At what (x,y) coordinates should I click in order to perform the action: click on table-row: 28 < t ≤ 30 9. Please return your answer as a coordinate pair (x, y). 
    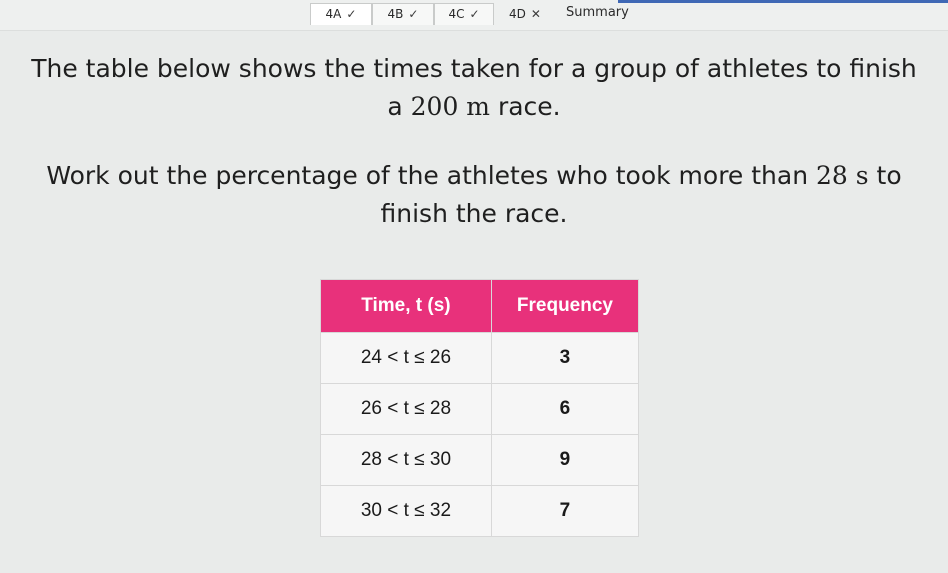
    Looking at the image, I should click on (480, 460).